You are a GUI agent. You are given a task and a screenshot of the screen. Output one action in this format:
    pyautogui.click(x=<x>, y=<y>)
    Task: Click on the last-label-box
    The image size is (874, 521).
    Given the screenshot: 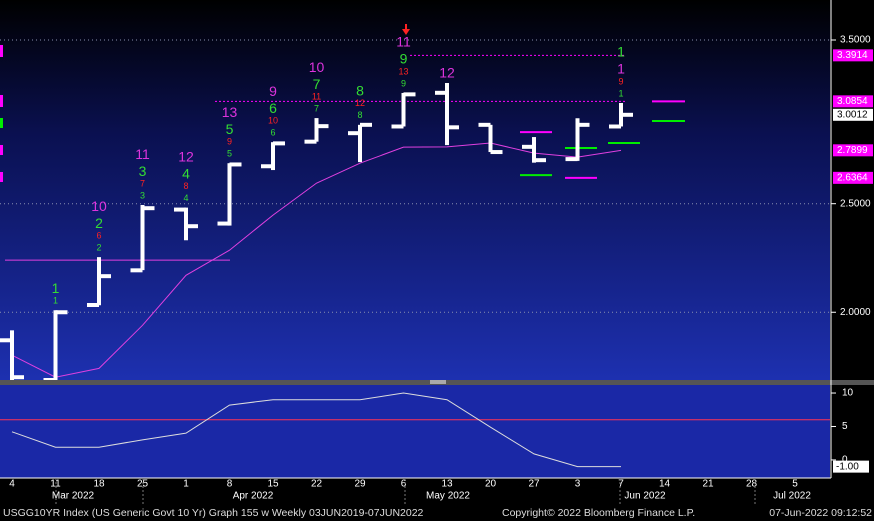 What is the action you would take?
    pyautogui.click(x=851, y=466)
    